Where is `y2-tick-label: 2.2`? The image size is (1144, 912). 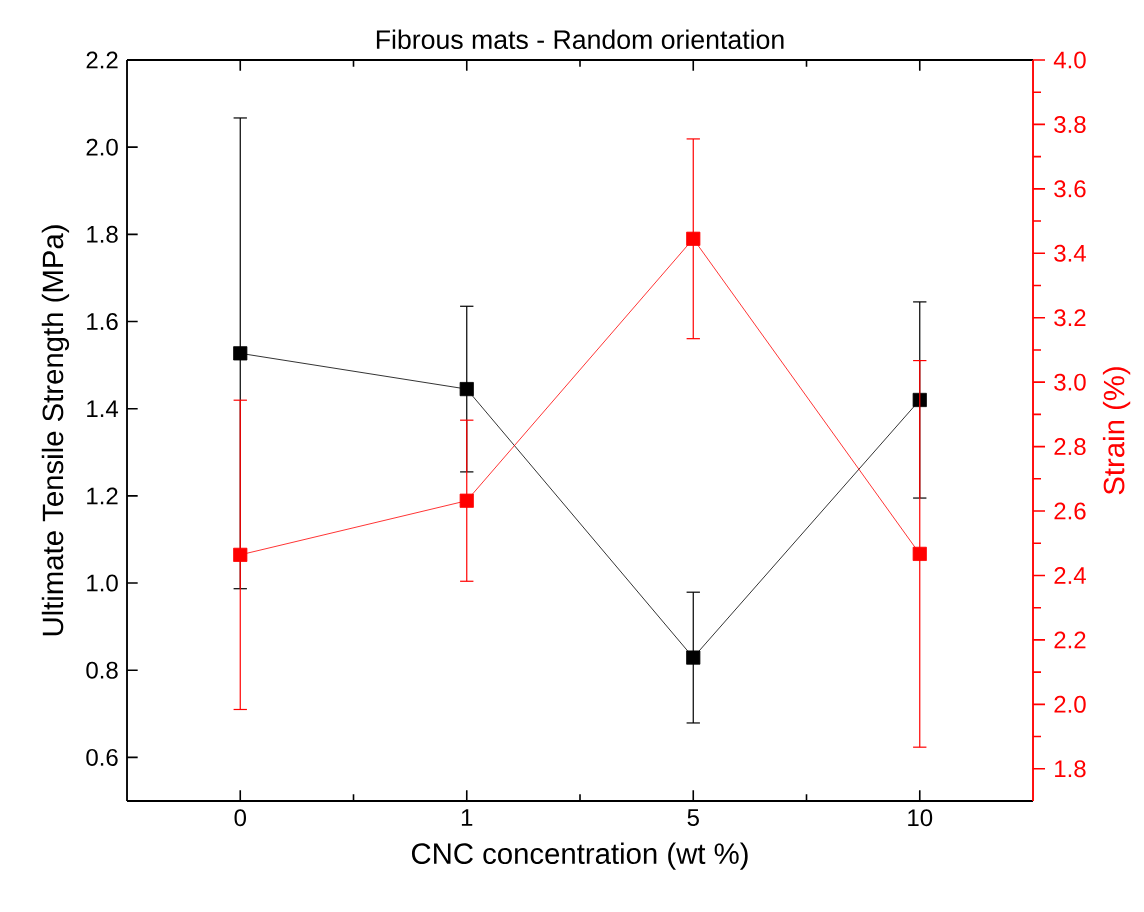 y2-tick-label: 2.2 is located at coordinates (1070, 640).